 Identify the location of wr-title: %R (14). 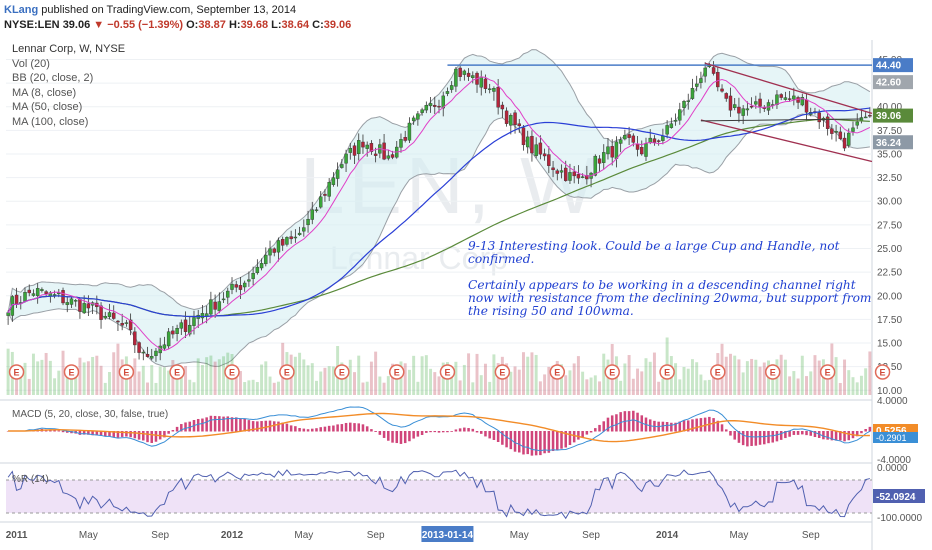
(30, 479).